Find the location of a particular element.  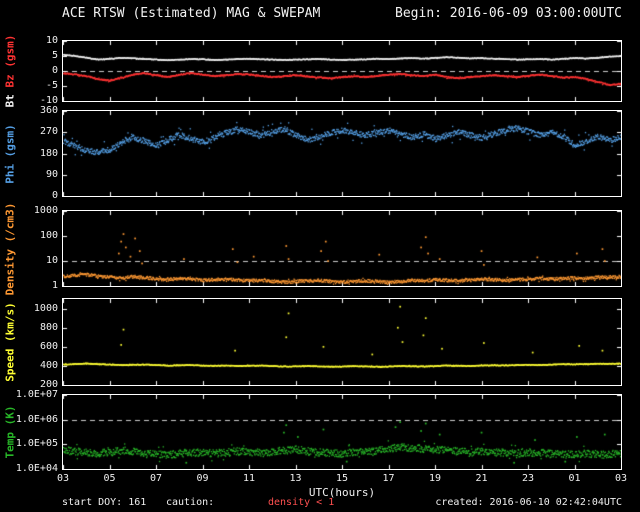

y-tick-label: 180 is located at coordinates (48, 153).